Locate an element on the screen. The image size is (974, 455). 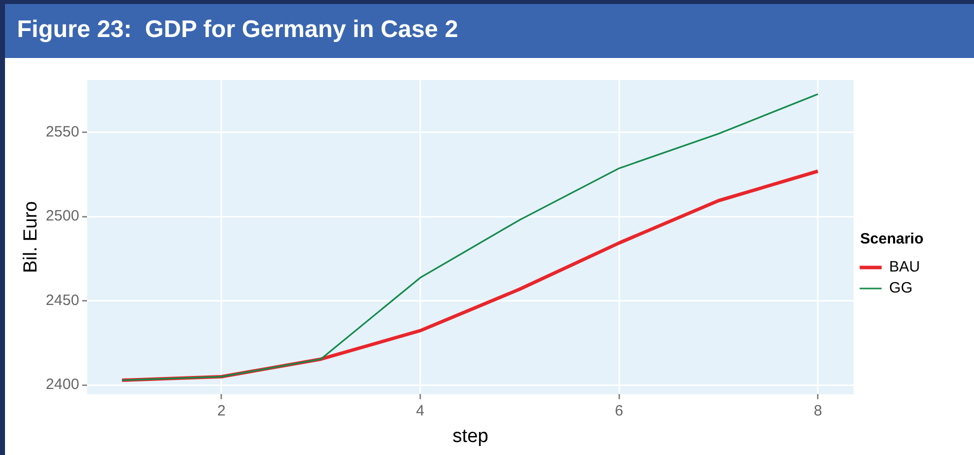
y-tick-label: 2550 is located at coordinates (63, 131).